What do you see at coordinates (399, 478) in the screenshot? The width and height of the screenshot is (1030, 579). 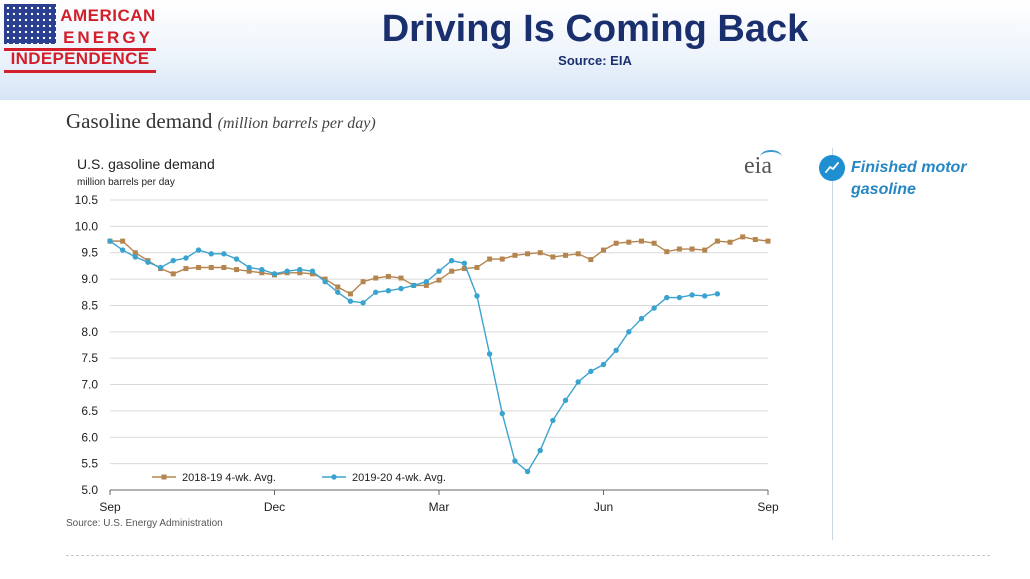 I see `legend-label: 2019-20 4-wk. Avg.` at bounding box center [399, 478].